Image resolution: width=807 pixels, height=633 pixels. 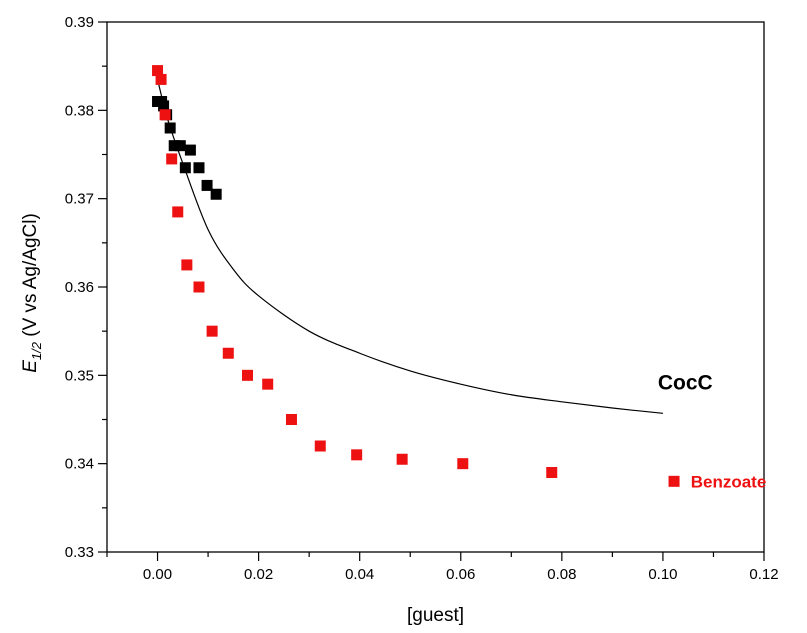 I want to click on x-tick-label: 0.06, so click(x=460, y=574).